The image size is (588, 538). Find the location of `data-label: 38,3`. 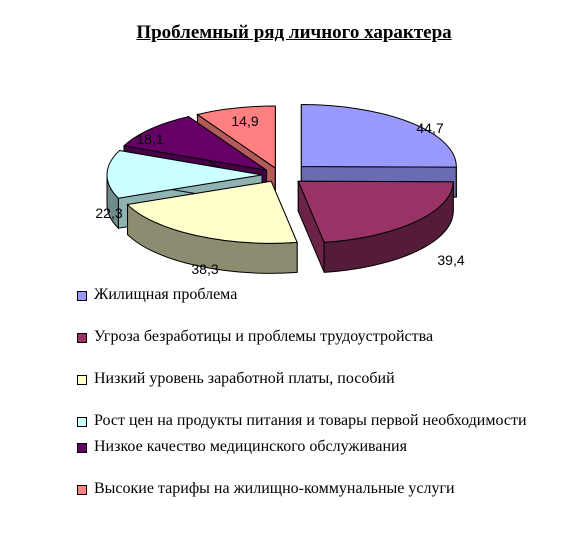

data-label: 38,3 is located at coordinates (204, 269).